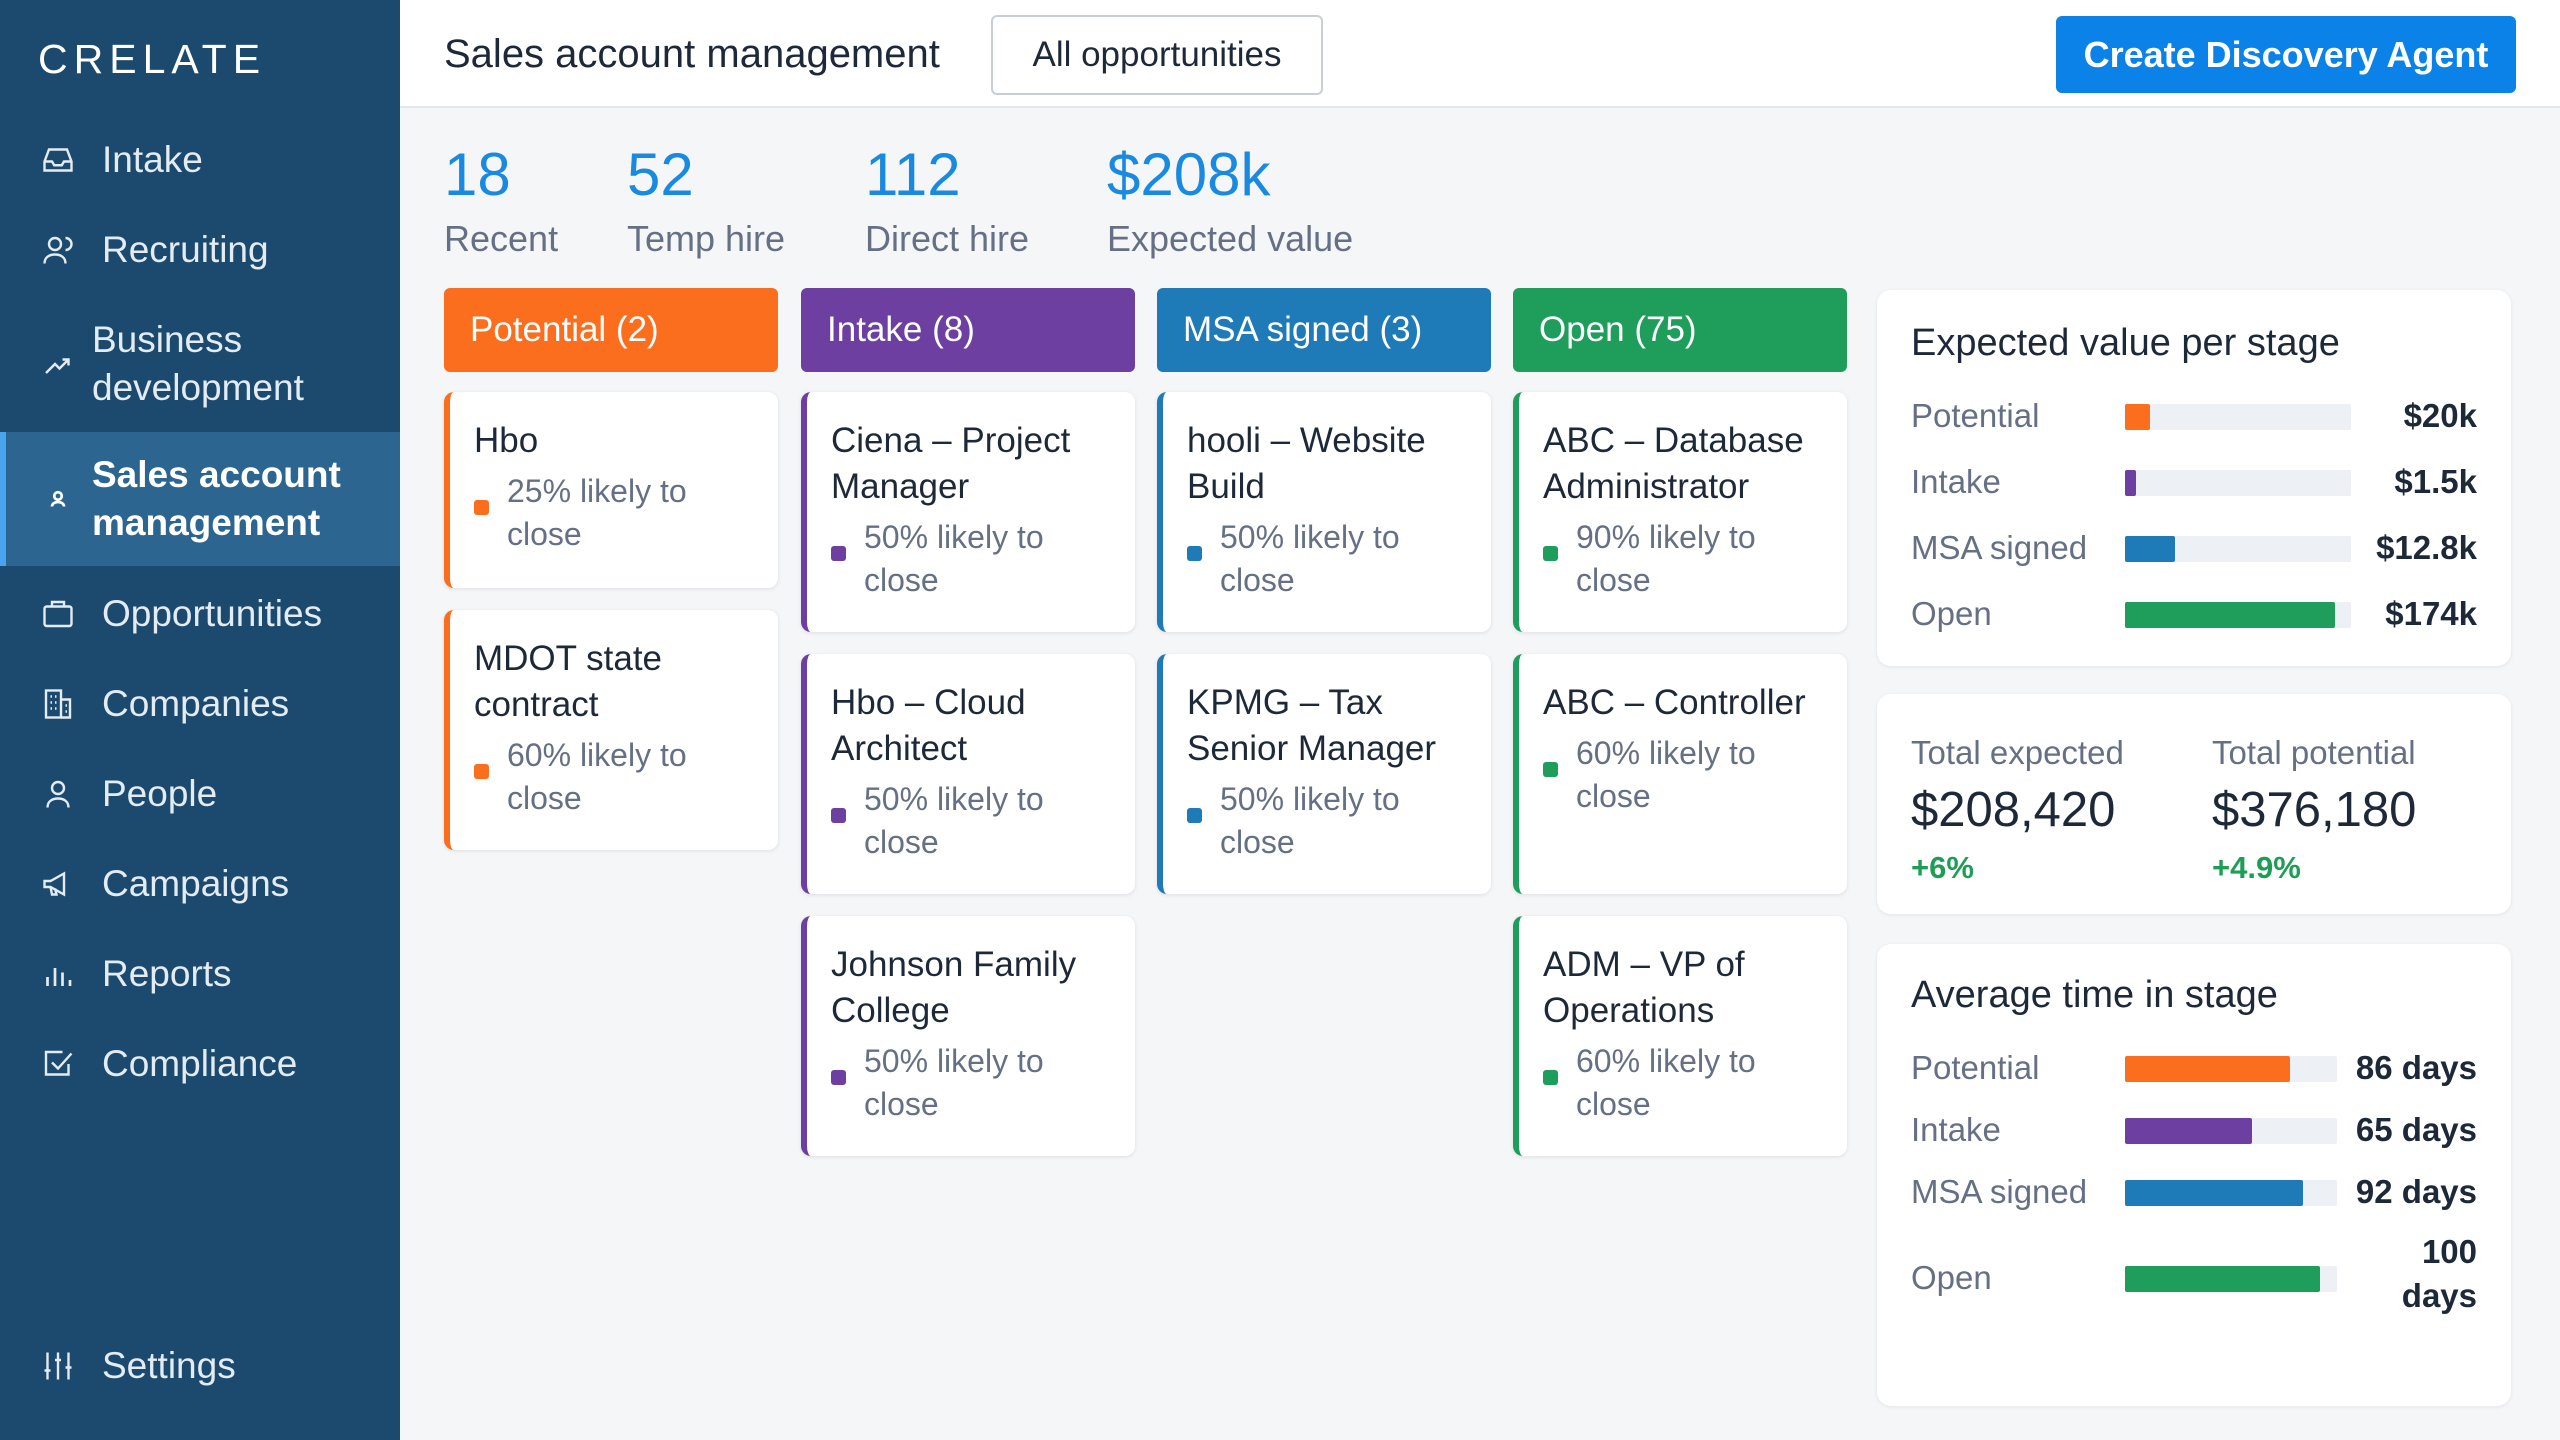 Image resolution: width=2560 pixels, height=1440 pixels. Describe the element at coordinates (58, 499) in the screenshot. I see `person-small-icon` at that location.